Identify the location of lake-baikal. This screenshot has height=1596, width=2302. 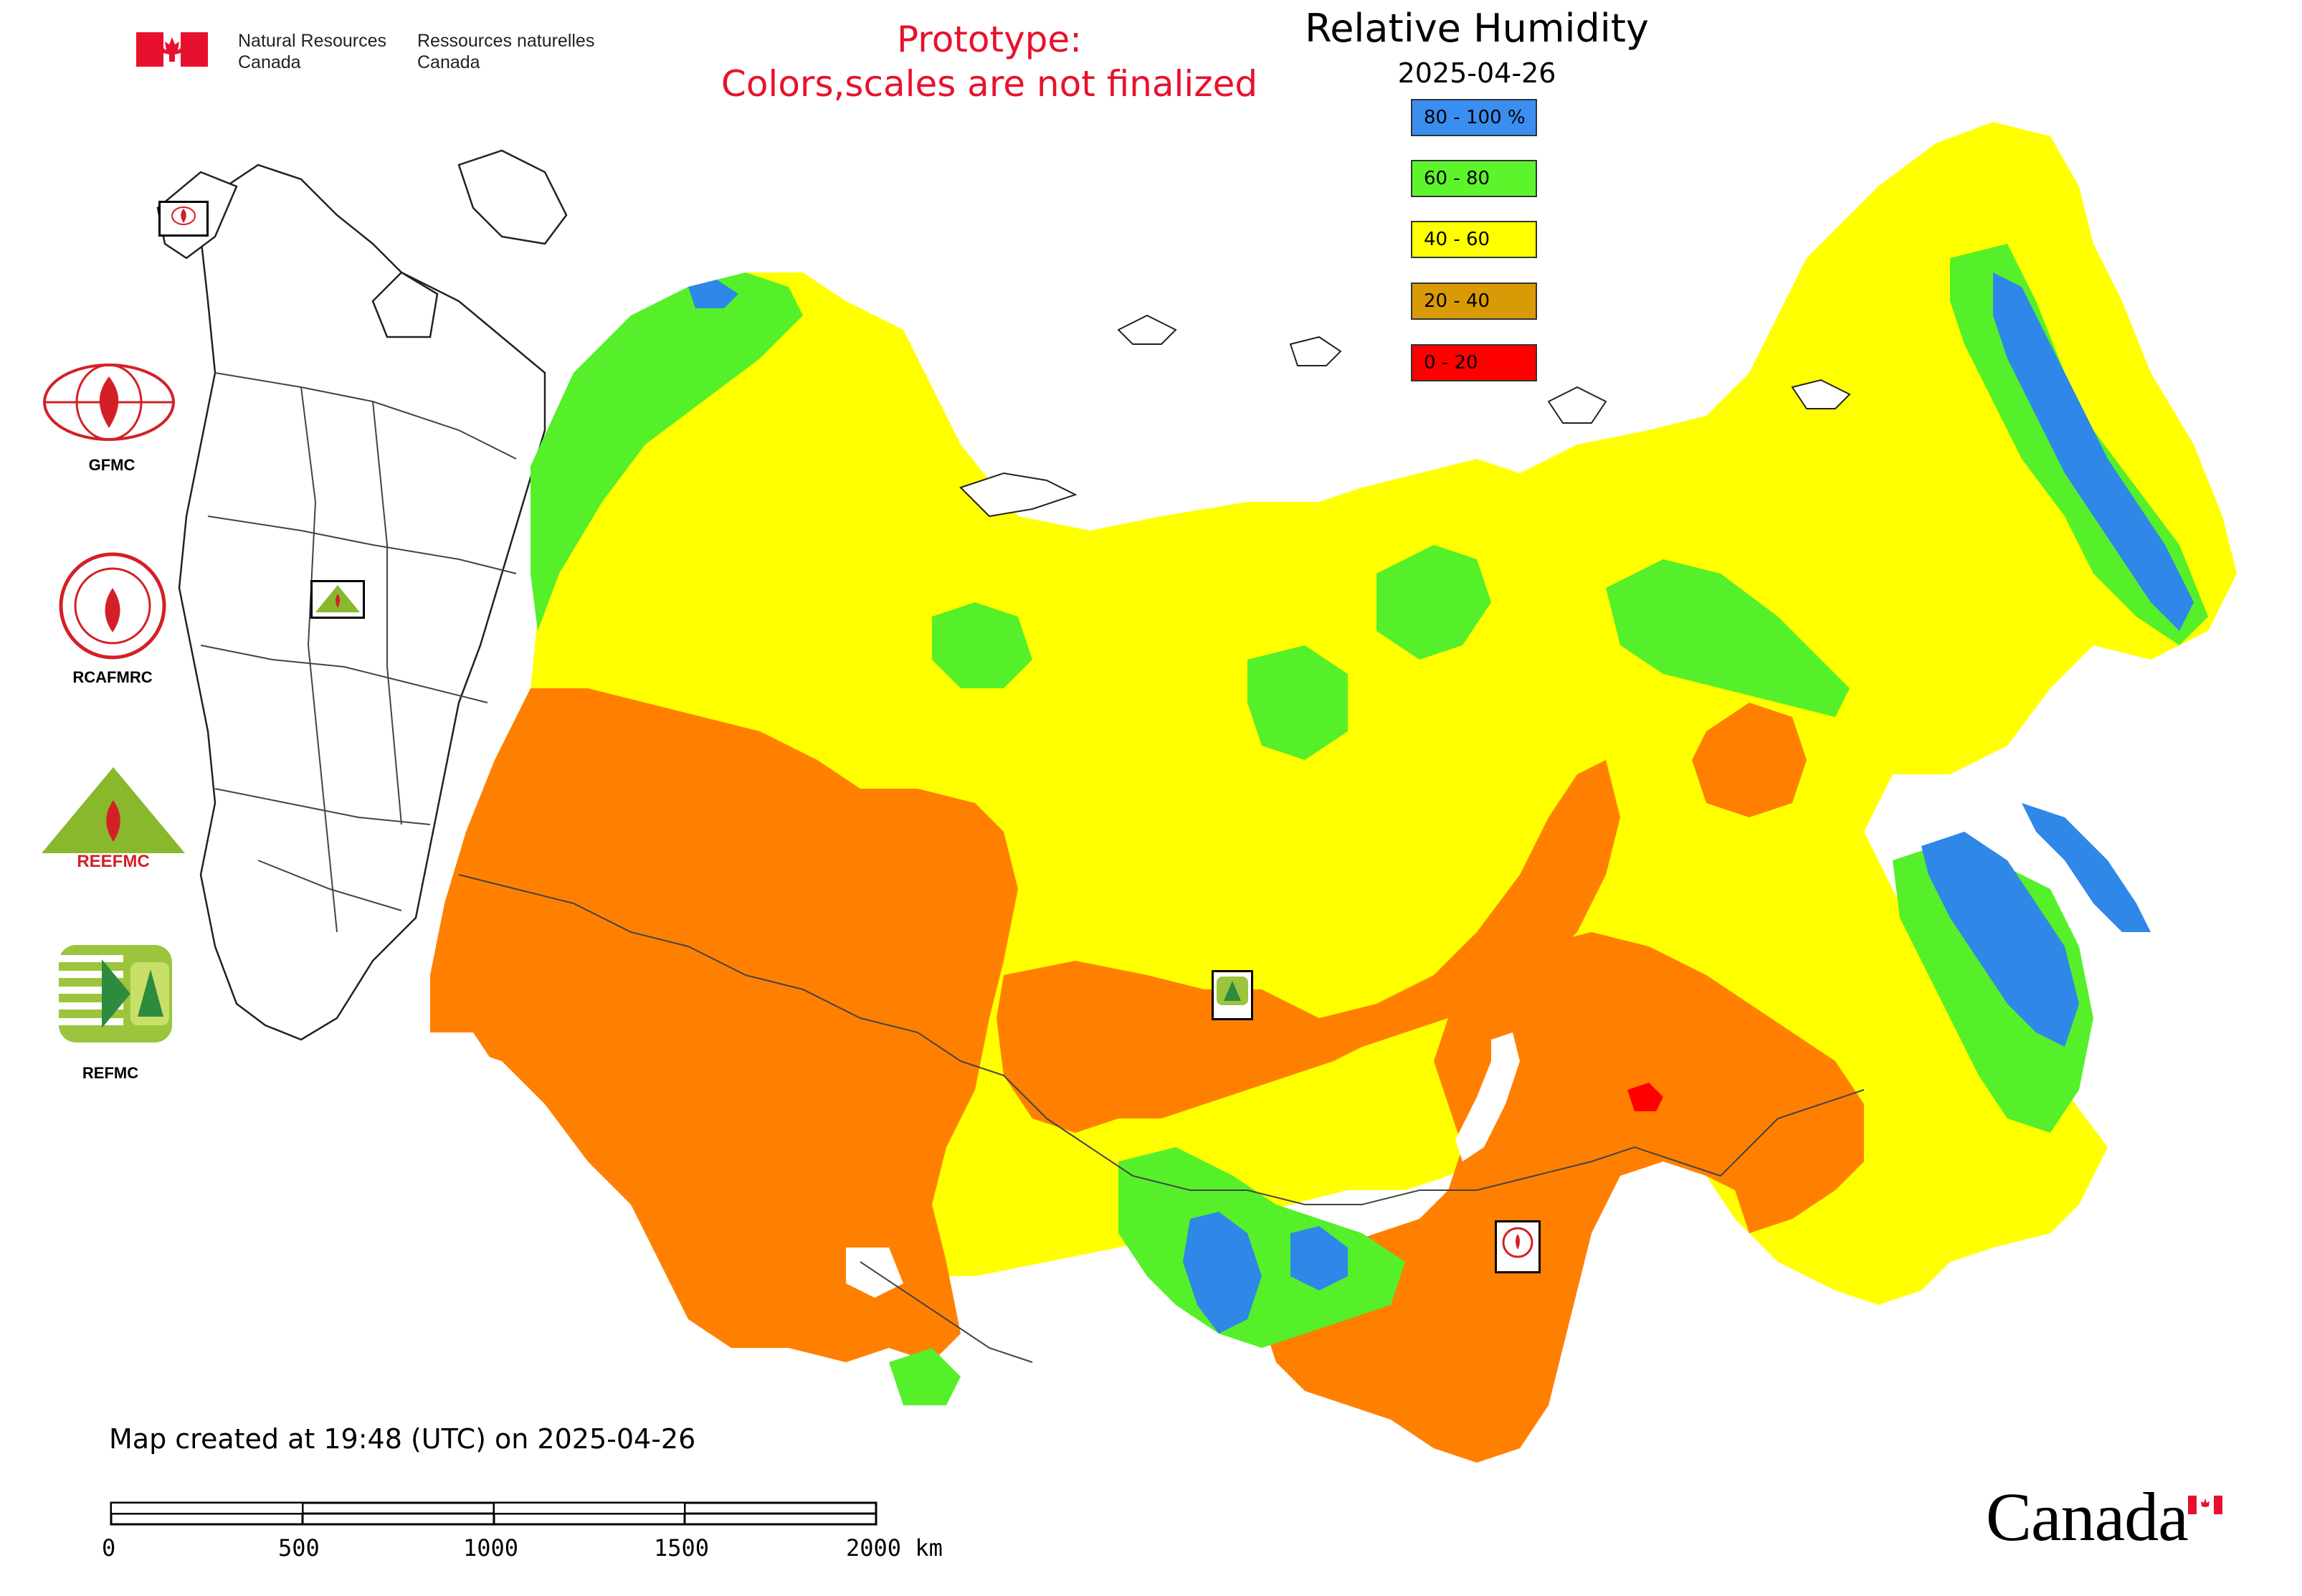
(1487, 1097).